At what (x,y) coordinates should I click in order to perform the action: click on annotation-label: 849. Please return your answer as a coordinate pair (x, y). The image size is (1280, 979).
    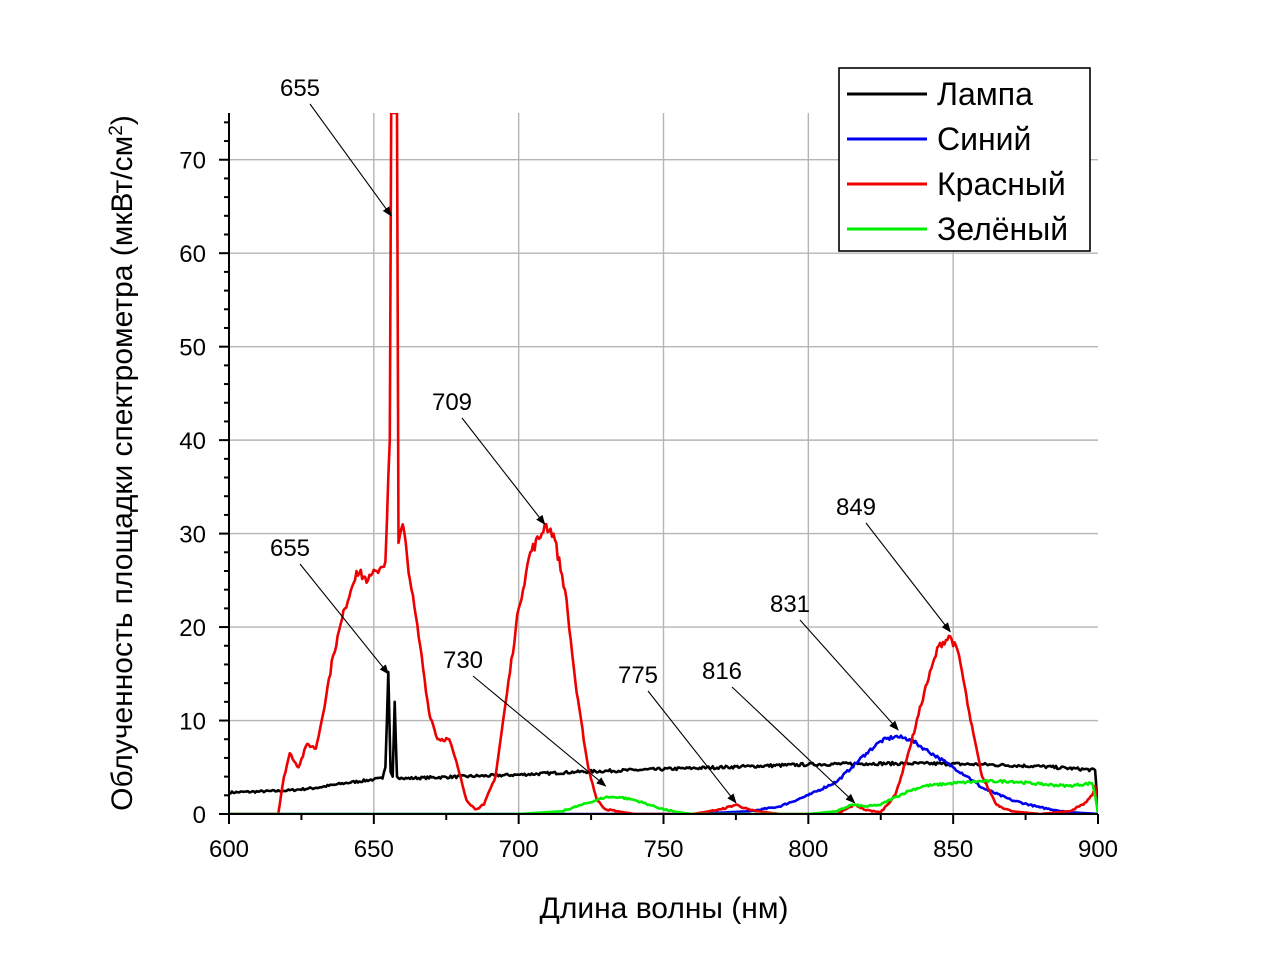
    Looking at the image, I should click on (856, 507).